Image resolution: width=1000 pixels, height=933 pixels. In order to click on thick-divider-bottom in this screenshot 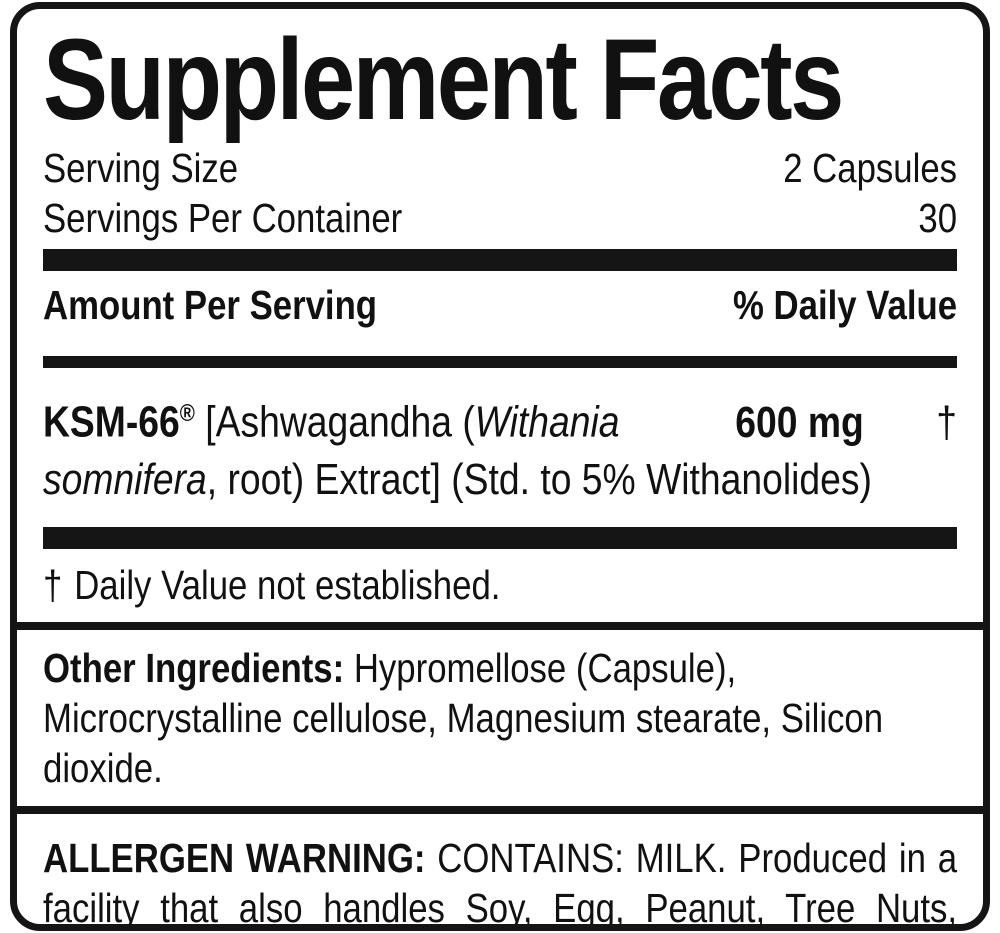, I will do `click(500, 537)`.